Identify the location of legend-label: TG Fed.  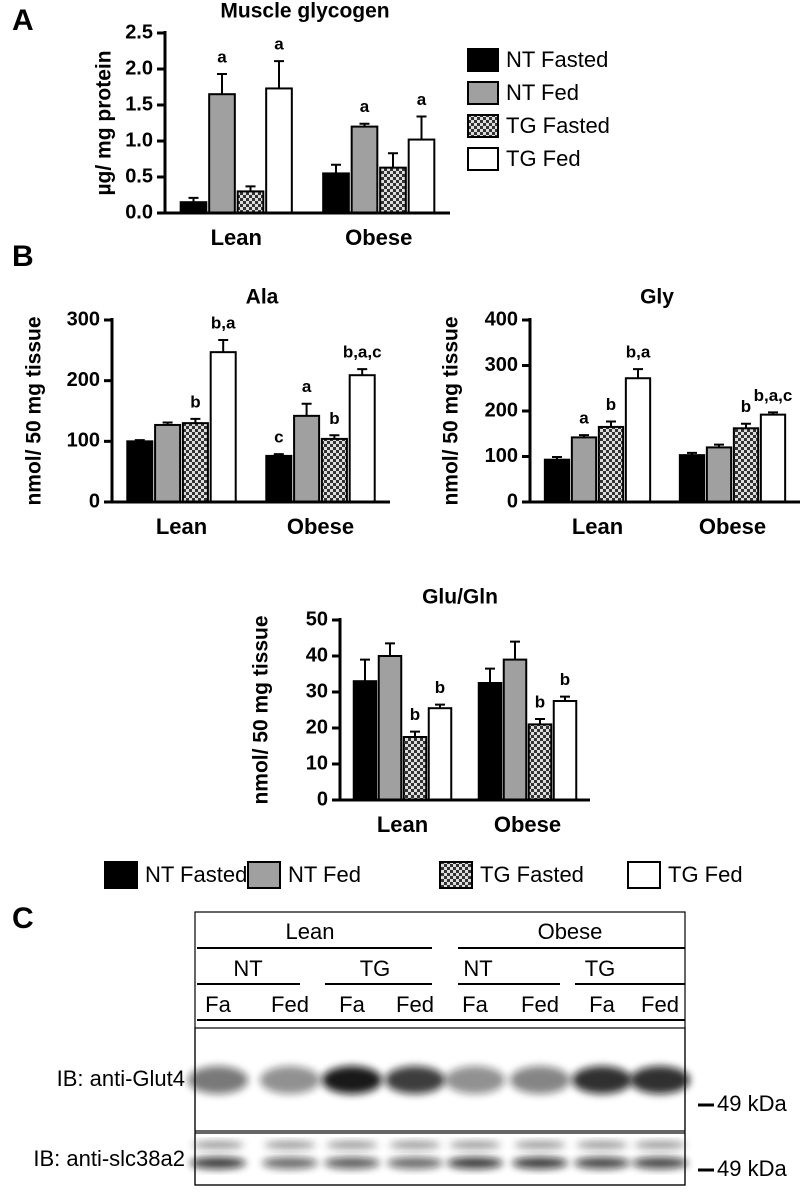
(705, 874).